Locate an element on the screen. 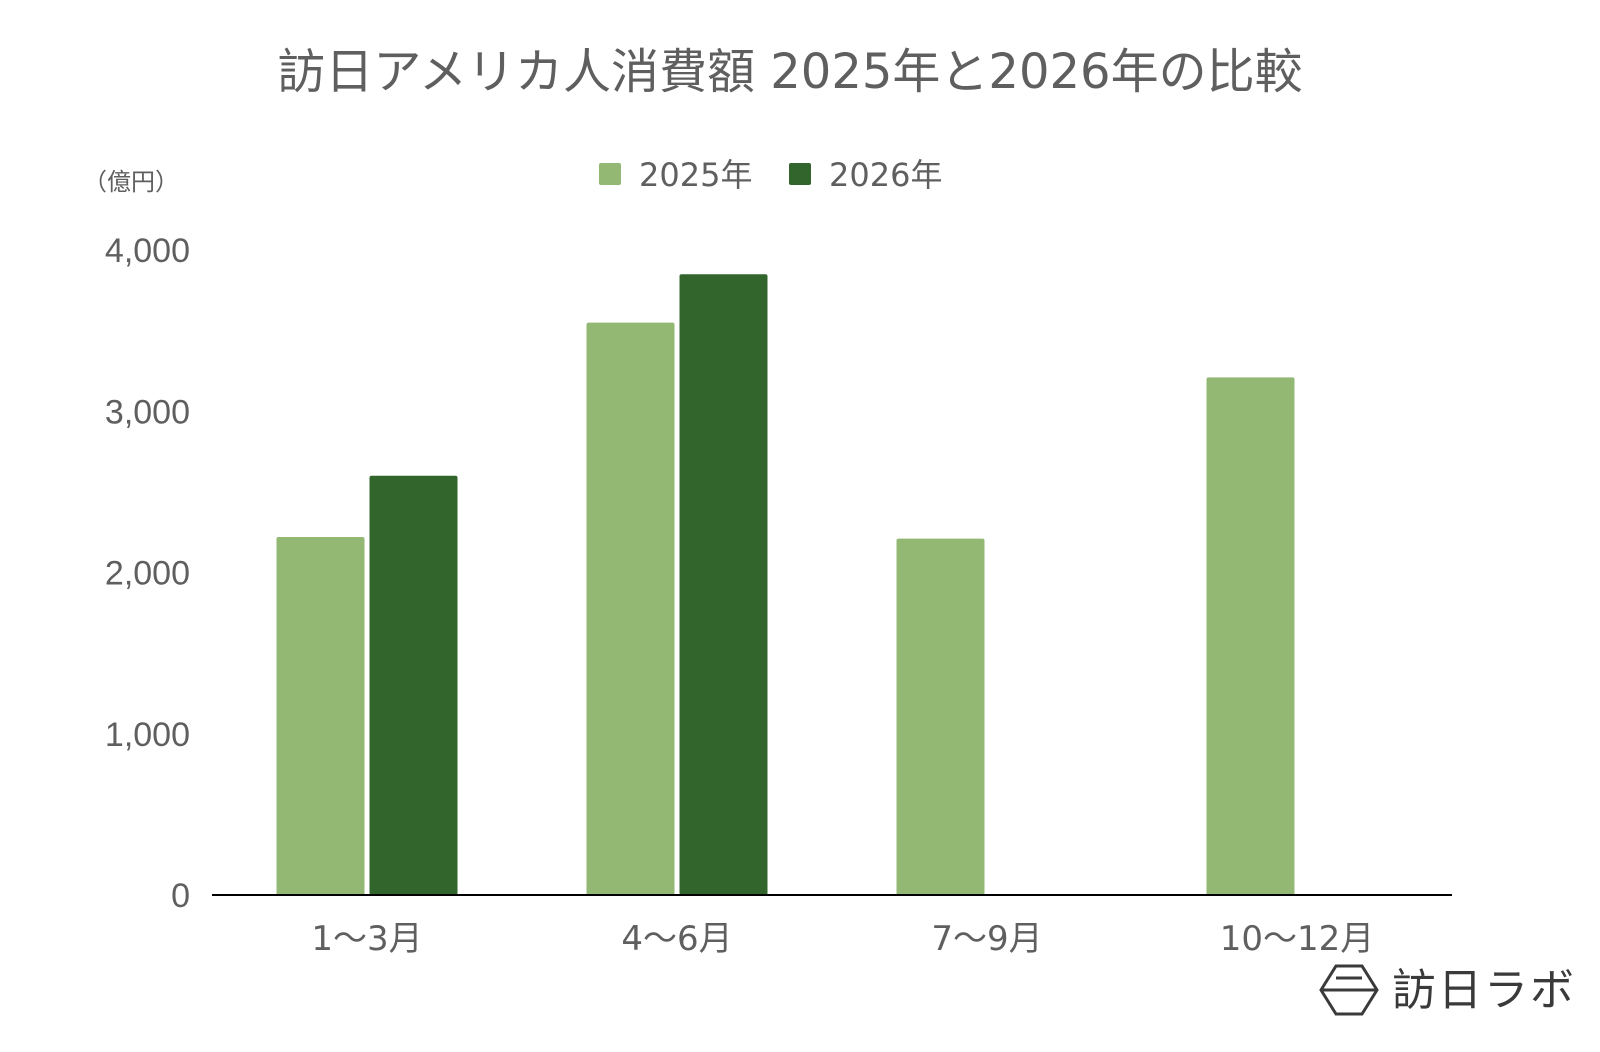  x-category-label: 1〜3月 is located at coordinates (366, 939).